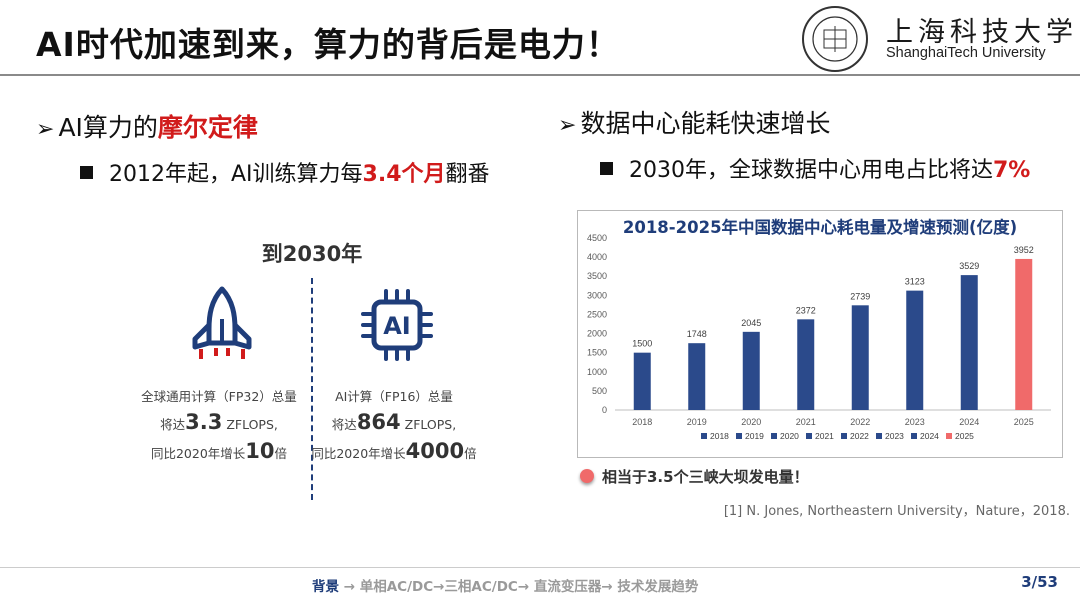 This screenshot has height=607, width=1080. What do you see at coordinates (820, 227) in the screenshot?
I see `chart-title: 2018-2025年中国数据中心耗电量及增速预测(亿度)` at bounding box center [820, 227].